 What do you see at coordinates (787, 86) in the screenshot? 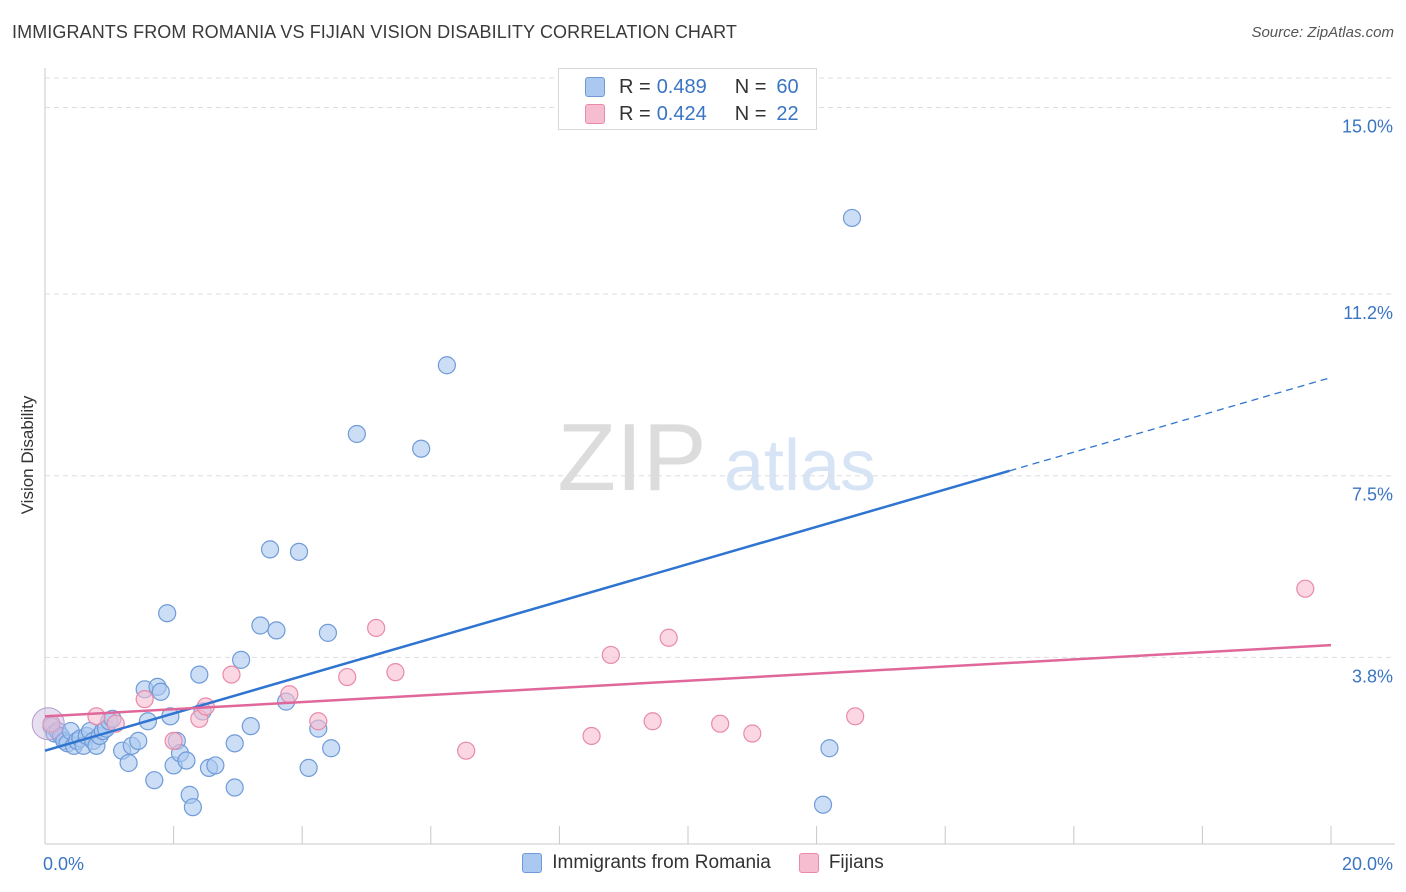
I see `legend-n-value: 60` at bounding box center [787, 86].